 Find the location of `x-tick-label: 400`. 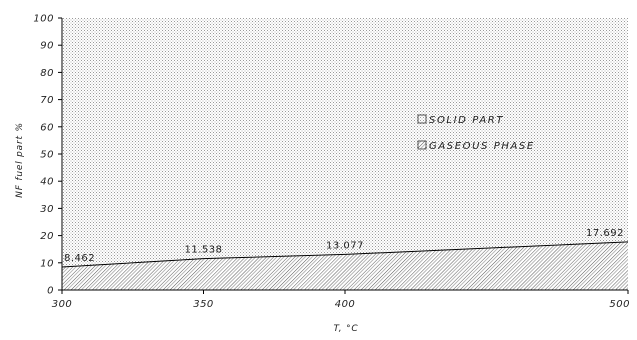

x-tick-label: 400 is located at coordinates (345, 304).